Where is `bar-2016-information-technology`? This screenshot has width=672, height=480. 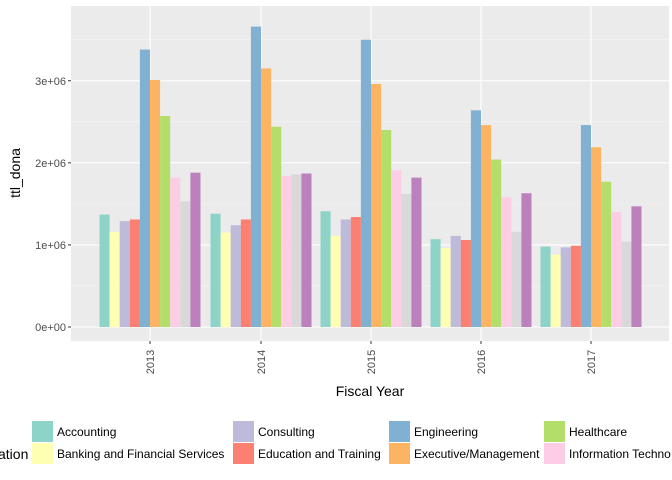 bar-2016-information-technology is located at coordinates (506, 262).